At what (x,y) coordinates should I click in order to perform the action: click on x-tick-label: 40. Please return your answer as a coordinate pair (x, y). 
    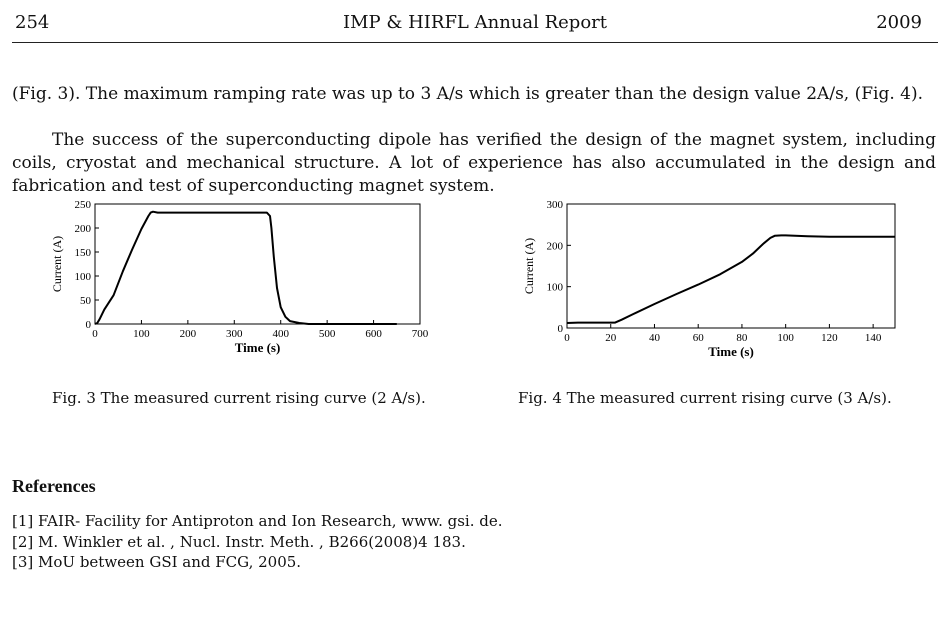
    Looking at the image, I should click on (655, 338).